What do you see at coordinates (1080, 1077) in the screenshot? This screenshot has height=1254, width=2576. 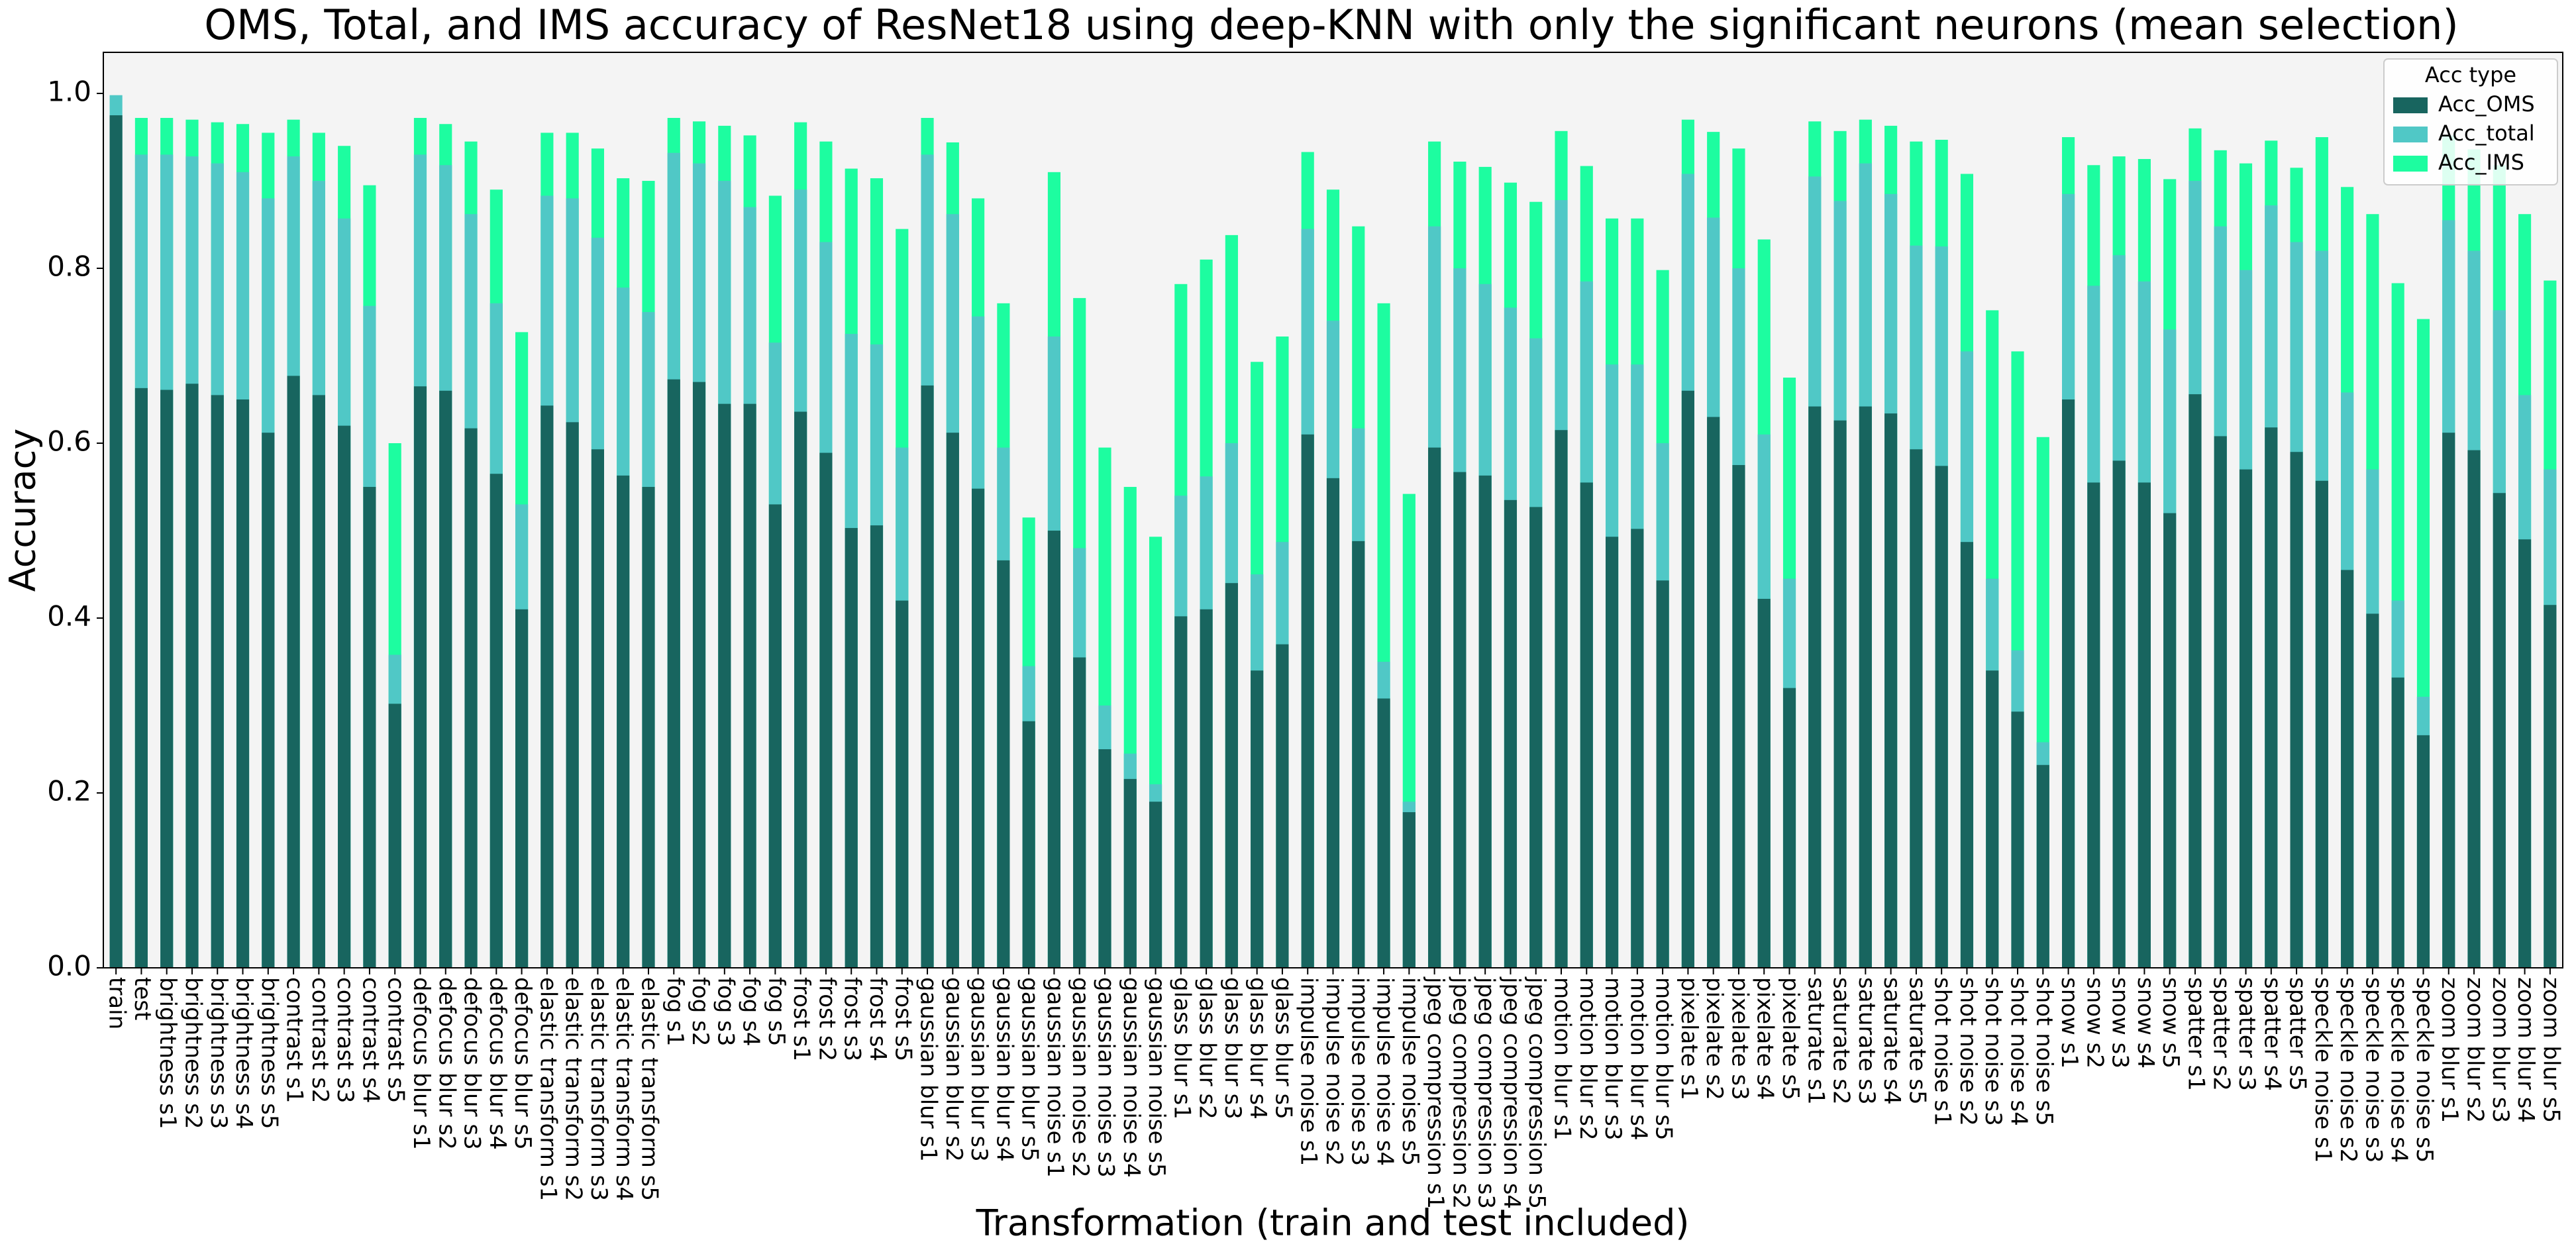 I see `x-tick-label: gaussian noise s2` at bounding box center [1080, 1077].